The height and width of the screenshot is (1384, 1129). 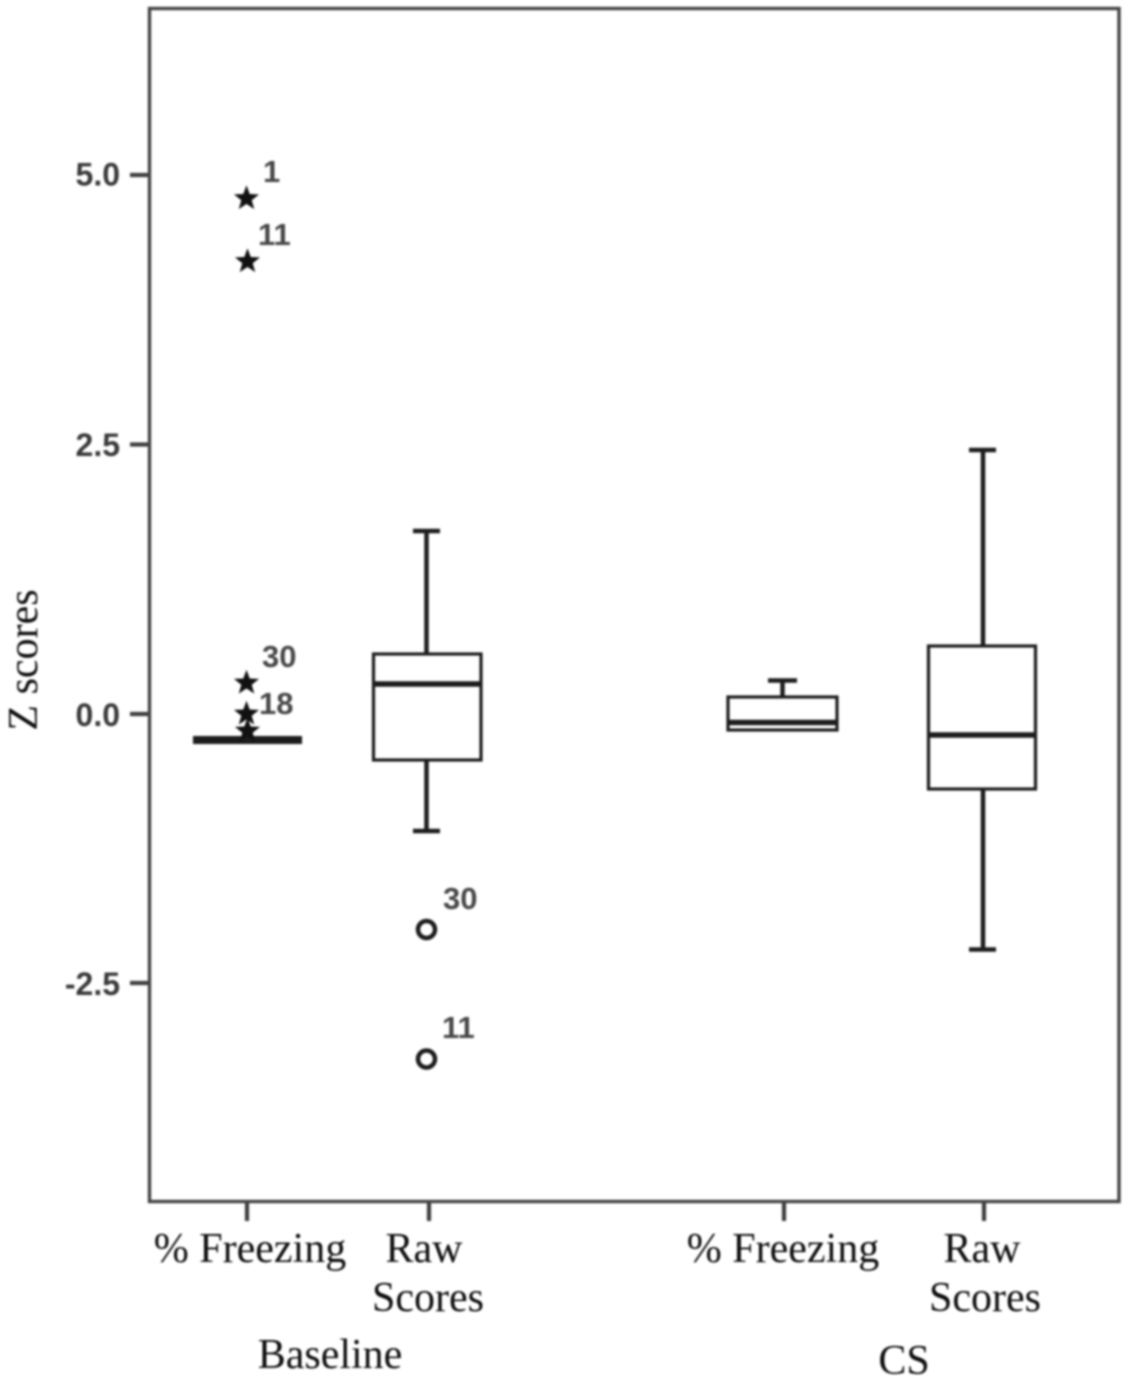 I want to click on svg-text: 2.5, so click(x=98, y=445).